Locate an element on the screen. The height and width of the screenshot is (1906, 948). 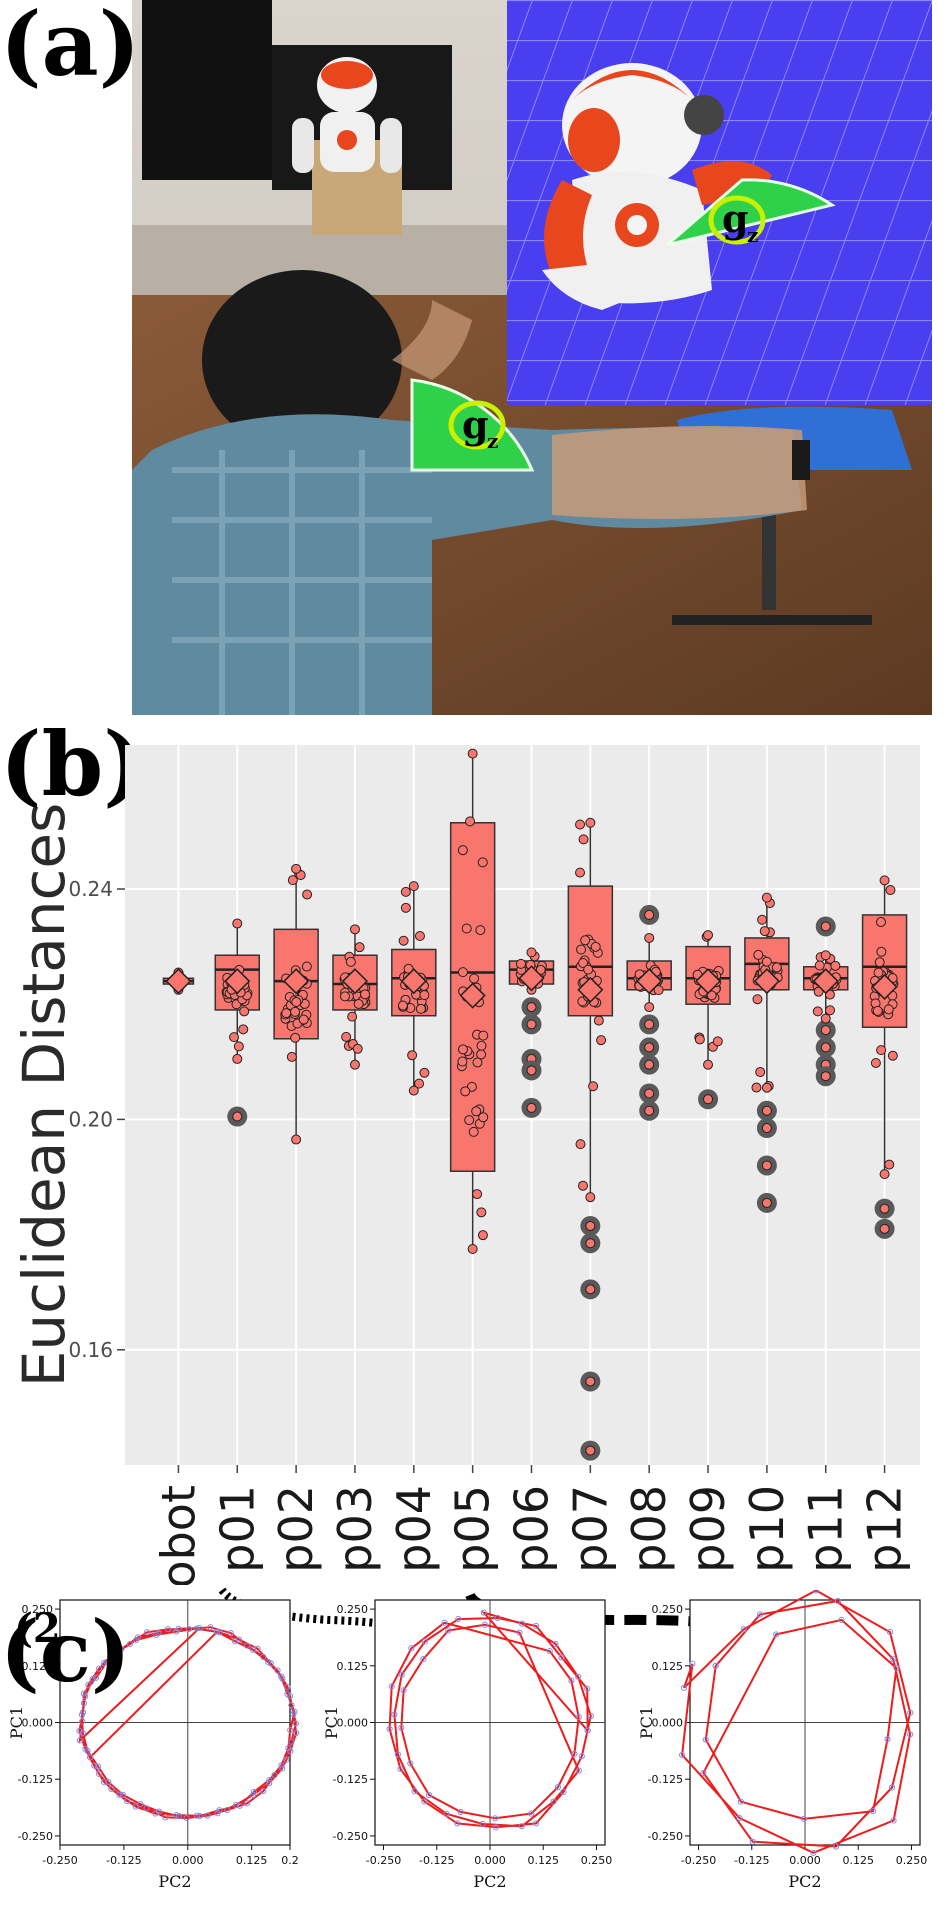
mean-p09 is located at coordinates (708, 981).